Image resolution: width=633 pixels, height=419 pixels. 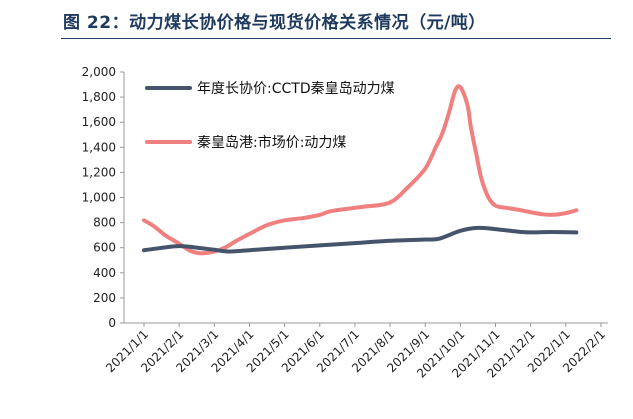 What do you see at coordinates (99, 147) in the screenshot?
I see `y-tick-label: 1,400` at bounding box center [99, 147].